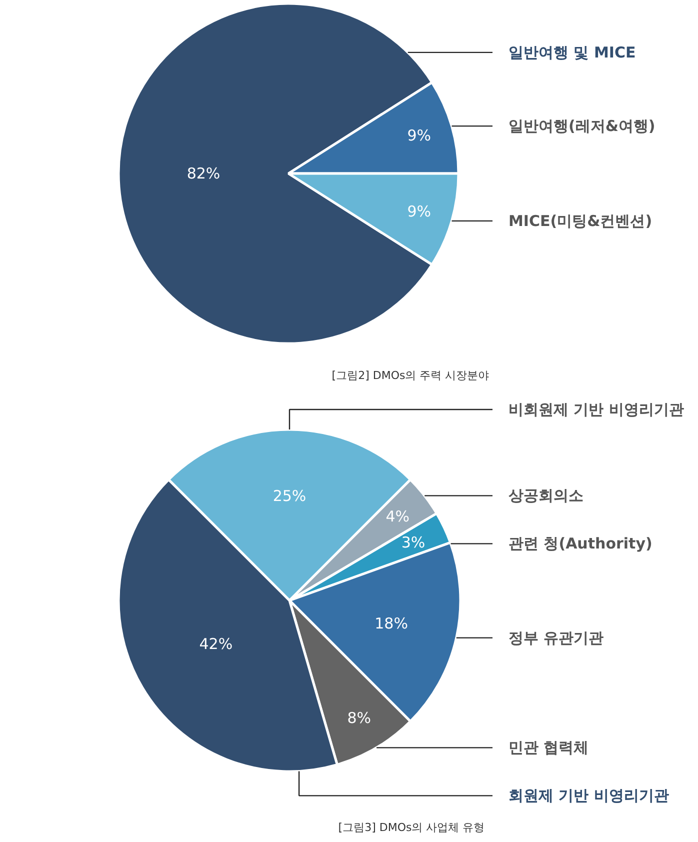 Image resolution: width=698 pixels, height=842 pixels. Describe the element at coordinates (411, 827) in the screenshot. I see `text: [그림3] DMOs의 사업체 유형` at that location.